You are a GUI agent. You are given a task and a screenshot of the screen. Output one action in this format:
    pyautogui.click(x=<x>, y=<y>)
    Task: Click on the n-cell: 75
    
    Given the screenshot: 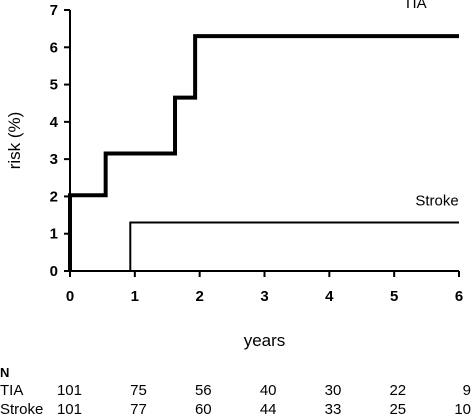 What is the action you would take?
    pyautogui.click(x=138, y=390)
    